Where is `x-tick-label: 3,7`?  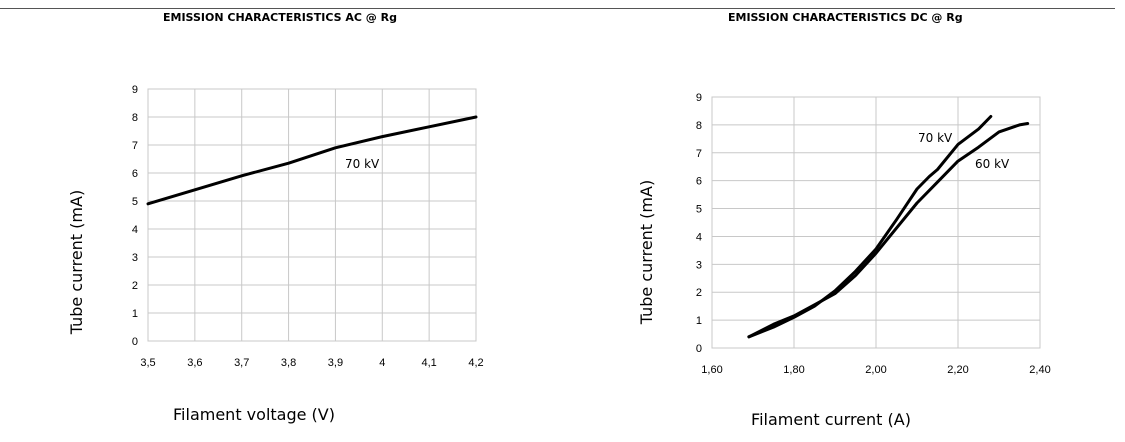
x-tick-label: 3,7 is located at coordinates (241, 363).